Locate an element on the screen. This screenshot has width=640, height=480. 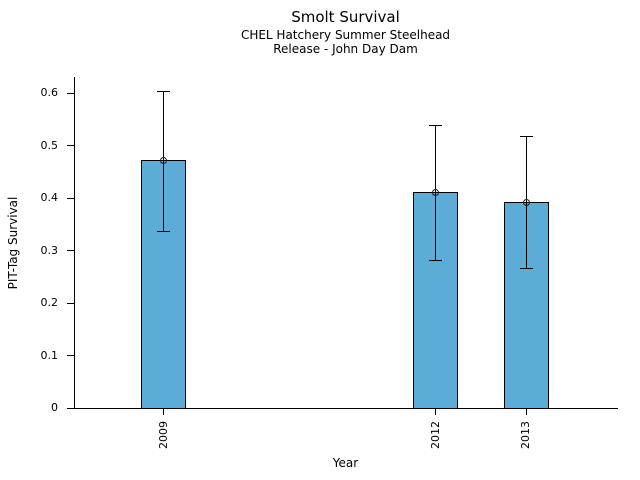
y-tick-label: 0.4 is located at coordinates (49, 198).